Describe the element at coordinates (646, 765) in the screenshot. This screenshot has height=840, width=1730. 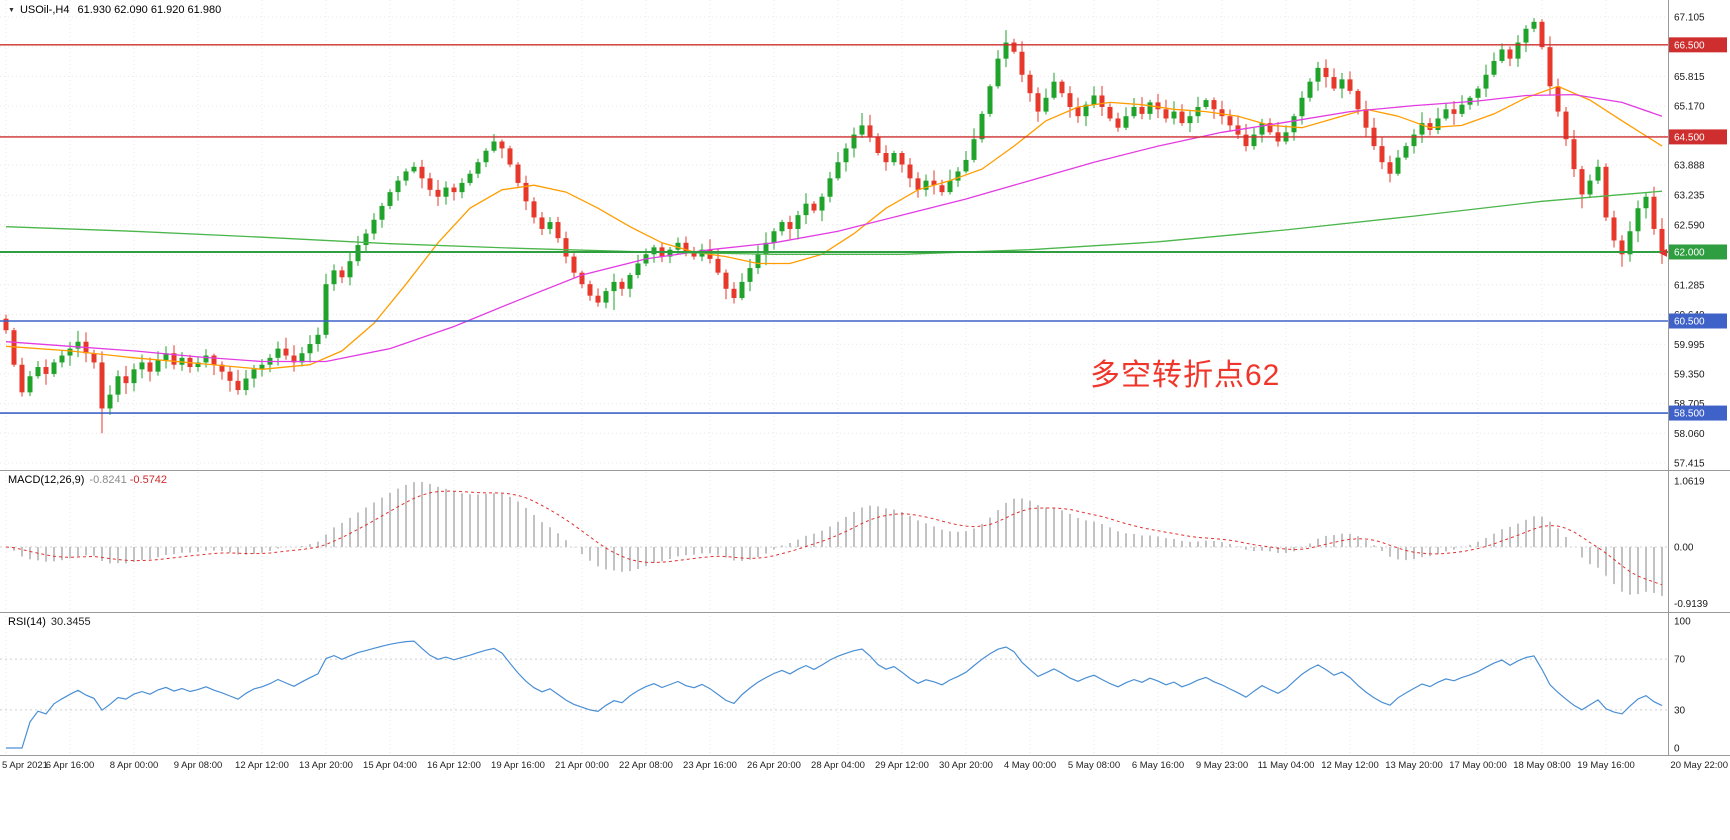
I see `time-axis-label: 22 Apr 08:00` at that location.